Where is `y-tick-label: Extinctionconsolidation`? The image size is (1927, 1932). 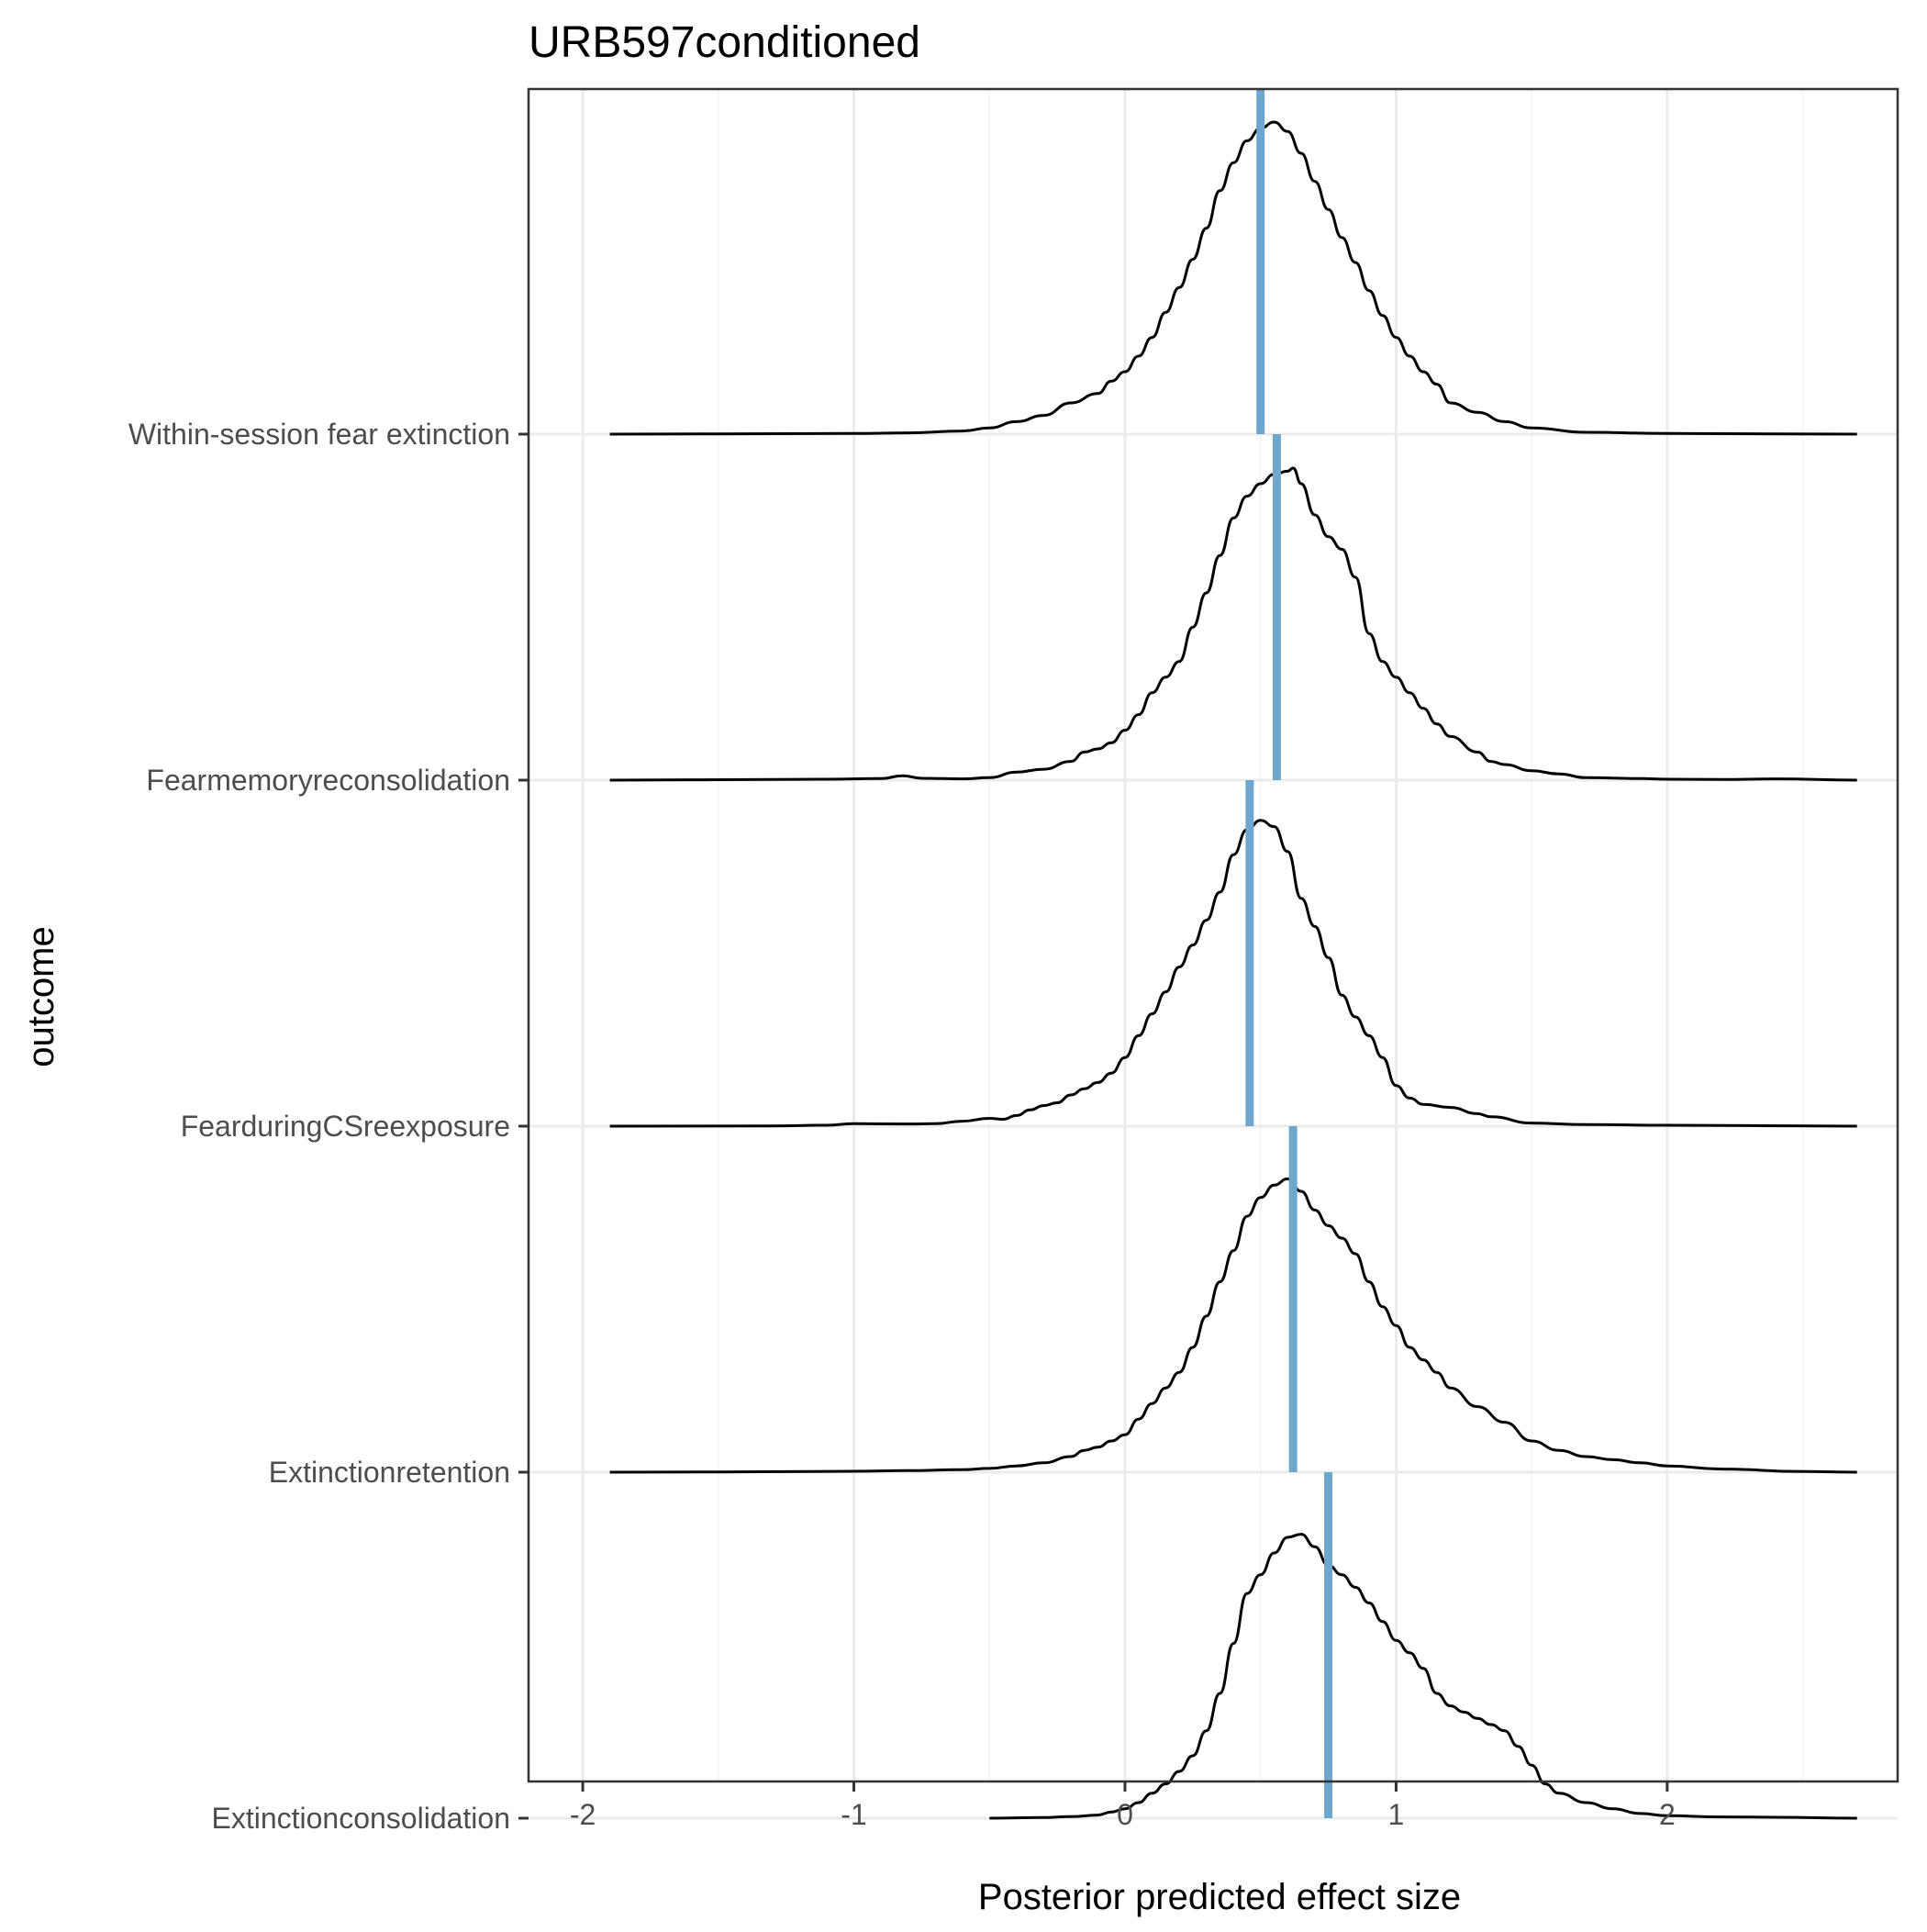
y-tick-label: Extinctionconsolidation is located at coordinates (360, 1818).